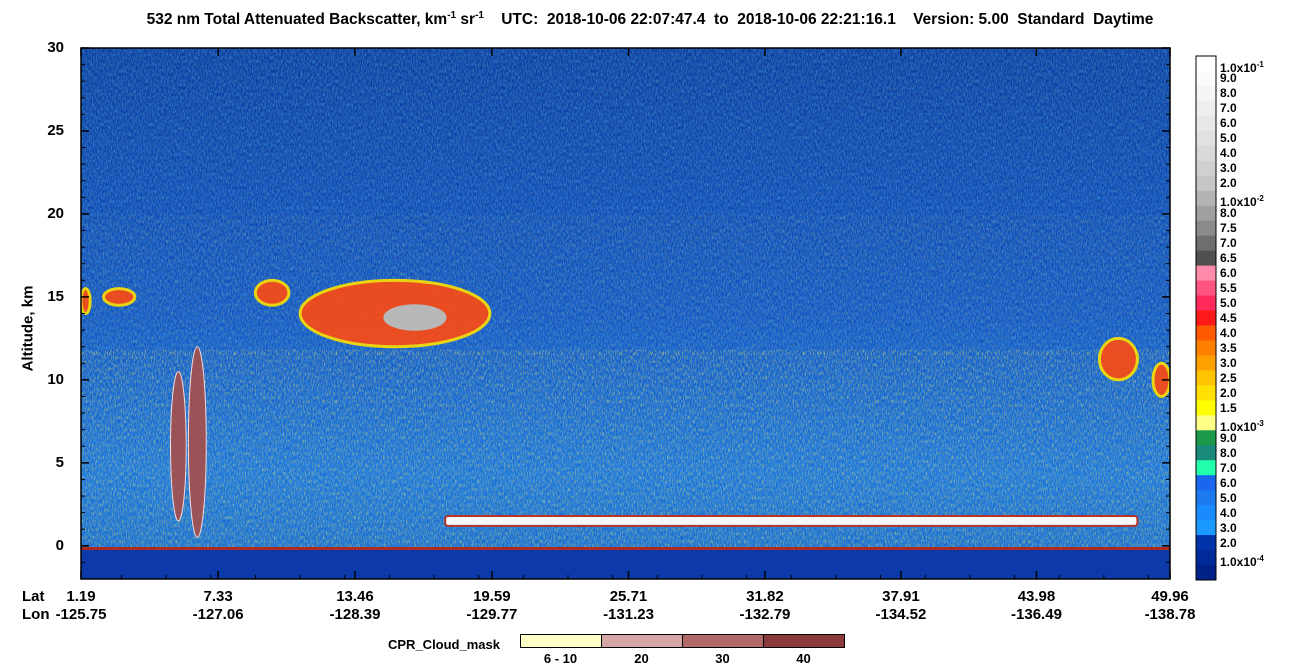  What do you see at coordinates (1036, 614) in the screenshot?
I see `x-tick-label-lon: -136.49` at bounding box center [1036, 614].